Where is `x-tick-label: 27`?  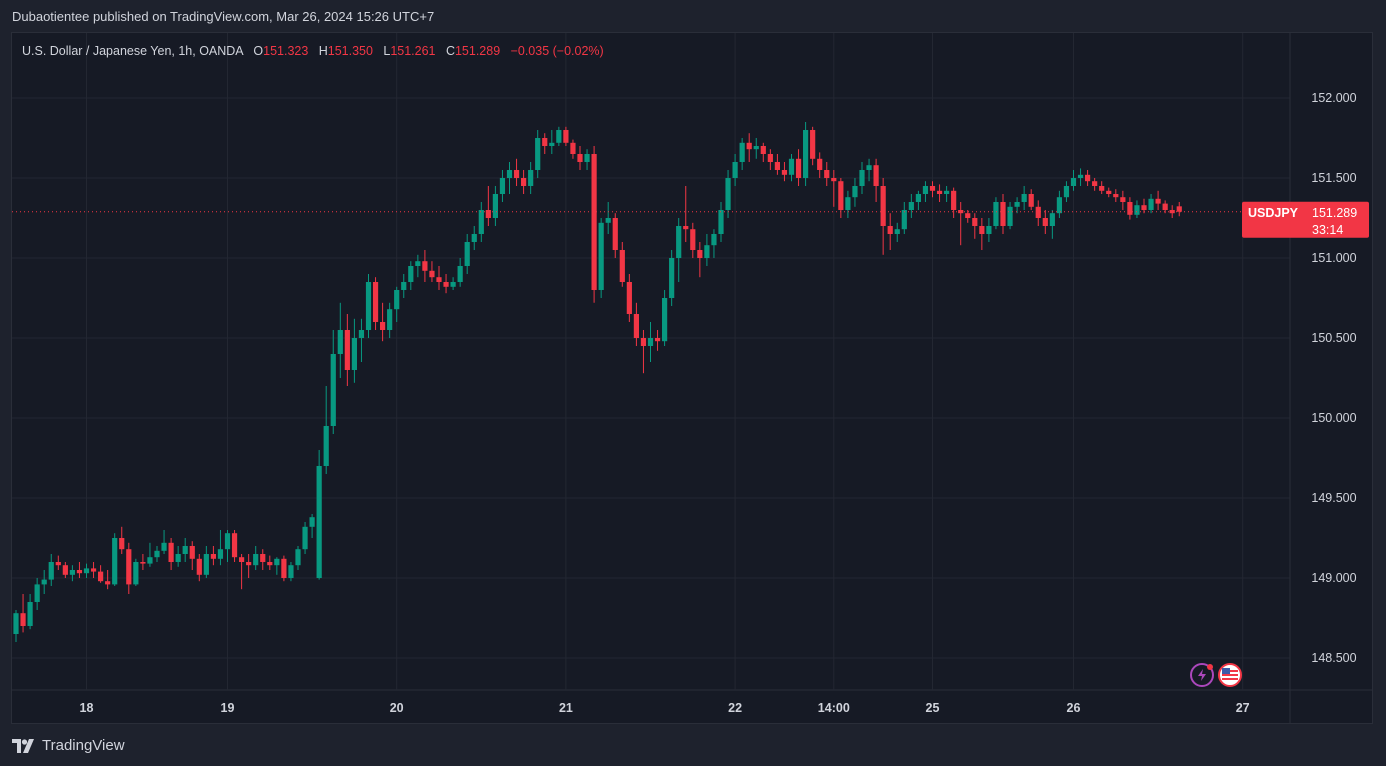
x-tick-label: 27 is located at coordinates (1243, 708).